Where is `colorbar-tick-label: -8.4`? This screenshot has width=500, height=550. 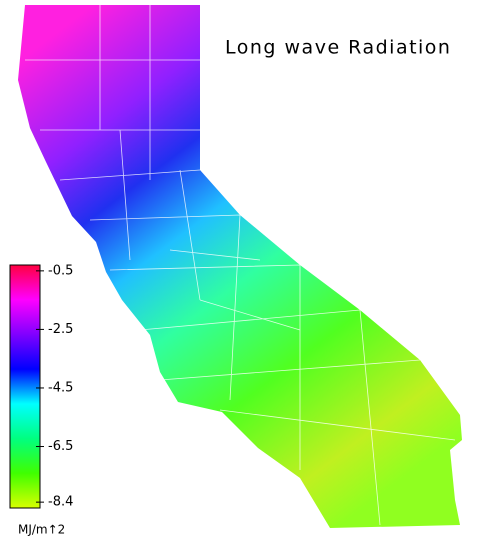
colorbar-tick-label: -8.4 is located at coordinates (60, 502).